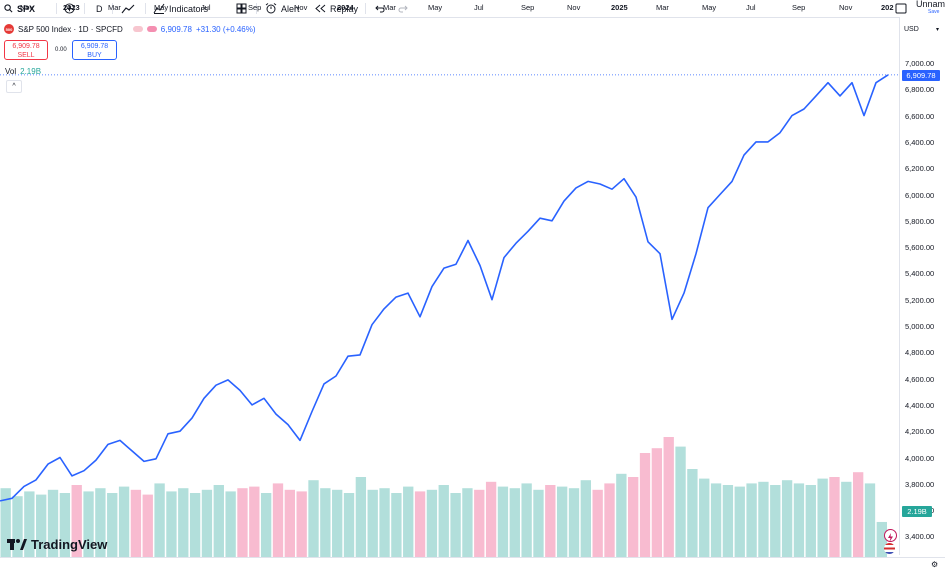 The image size is (945, 572). I want to click on price-tick: 4,000.00, so click(920, 458).